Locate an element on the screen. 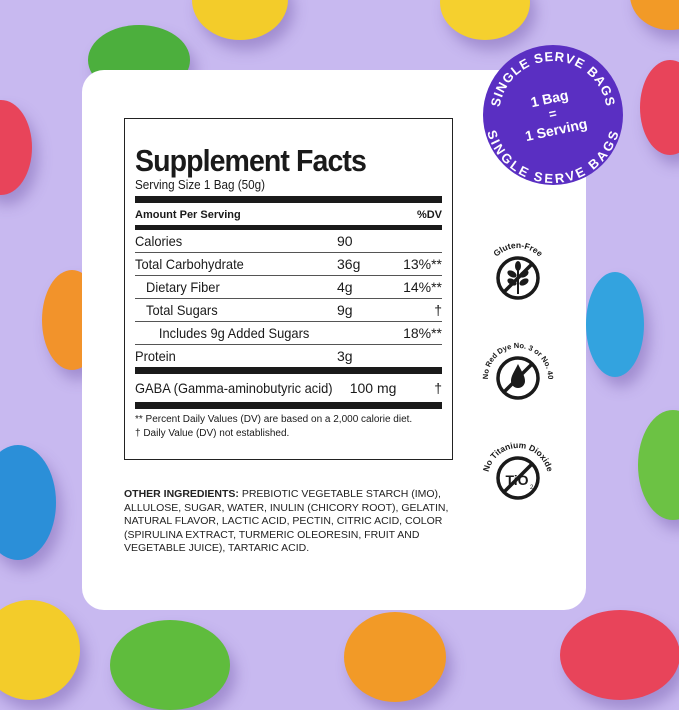 Image resolution: width=679 pixels, height=710 pixels. drop-icon: No Red Dye No. 3 or No. 40 is located at coordinates (518, 370).